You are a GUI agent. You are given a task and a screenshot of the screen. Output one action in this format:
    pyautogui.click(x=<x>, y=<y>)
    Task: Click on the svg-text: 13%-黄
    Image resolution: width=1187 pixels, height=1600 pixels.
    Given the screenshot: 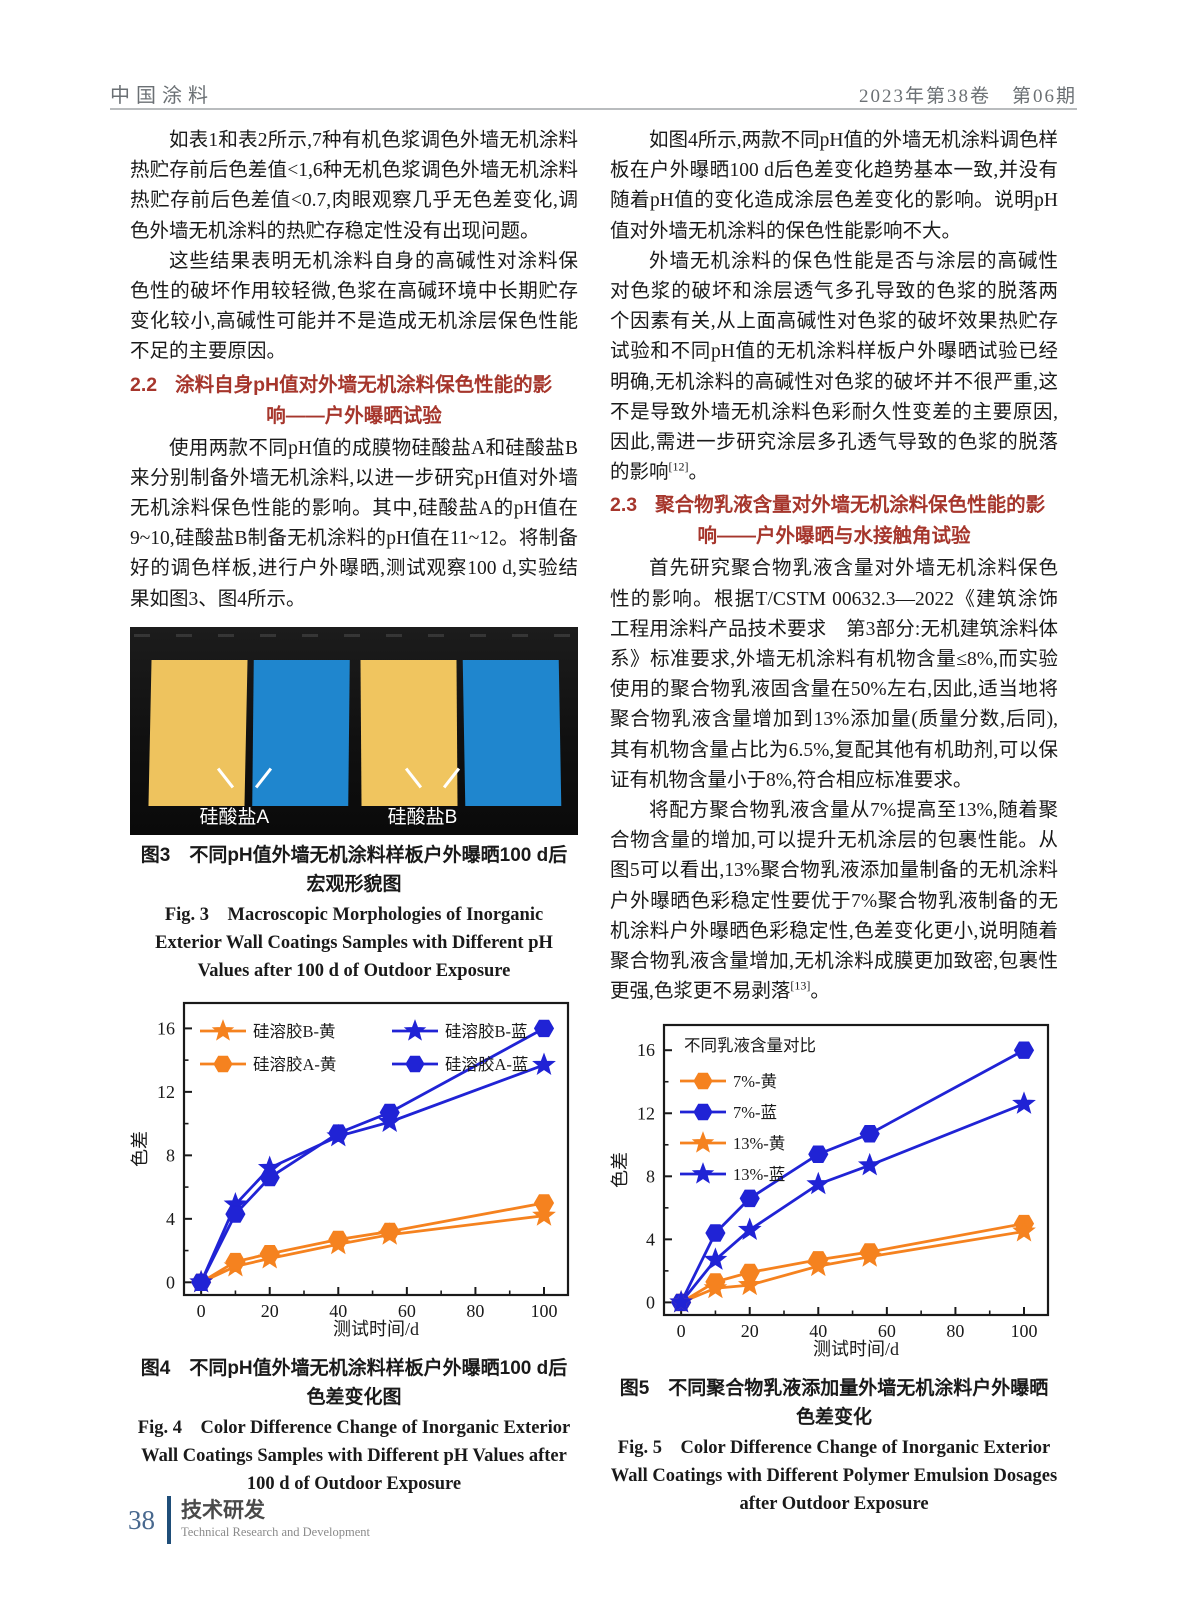 What is the action you would take?
    pyautogui.click(x=759, y=1143)
    